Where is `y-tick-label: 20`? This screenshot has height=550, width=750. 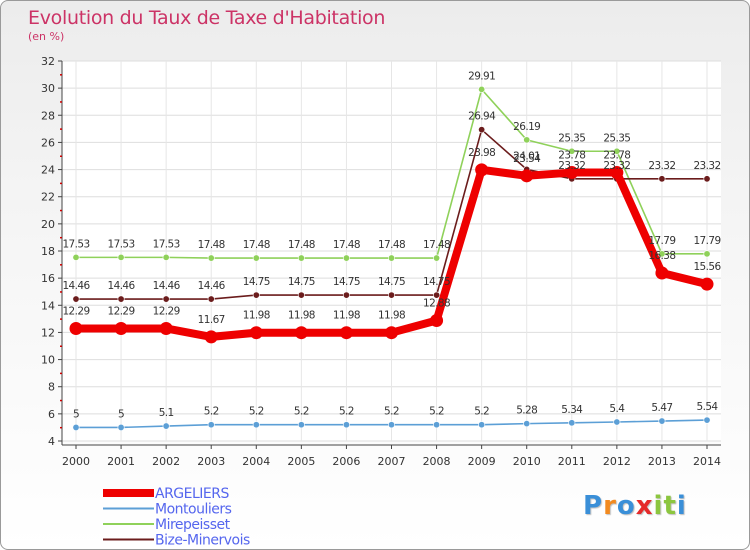
y-tick-label: 20 is located at coordinates (48, 224).